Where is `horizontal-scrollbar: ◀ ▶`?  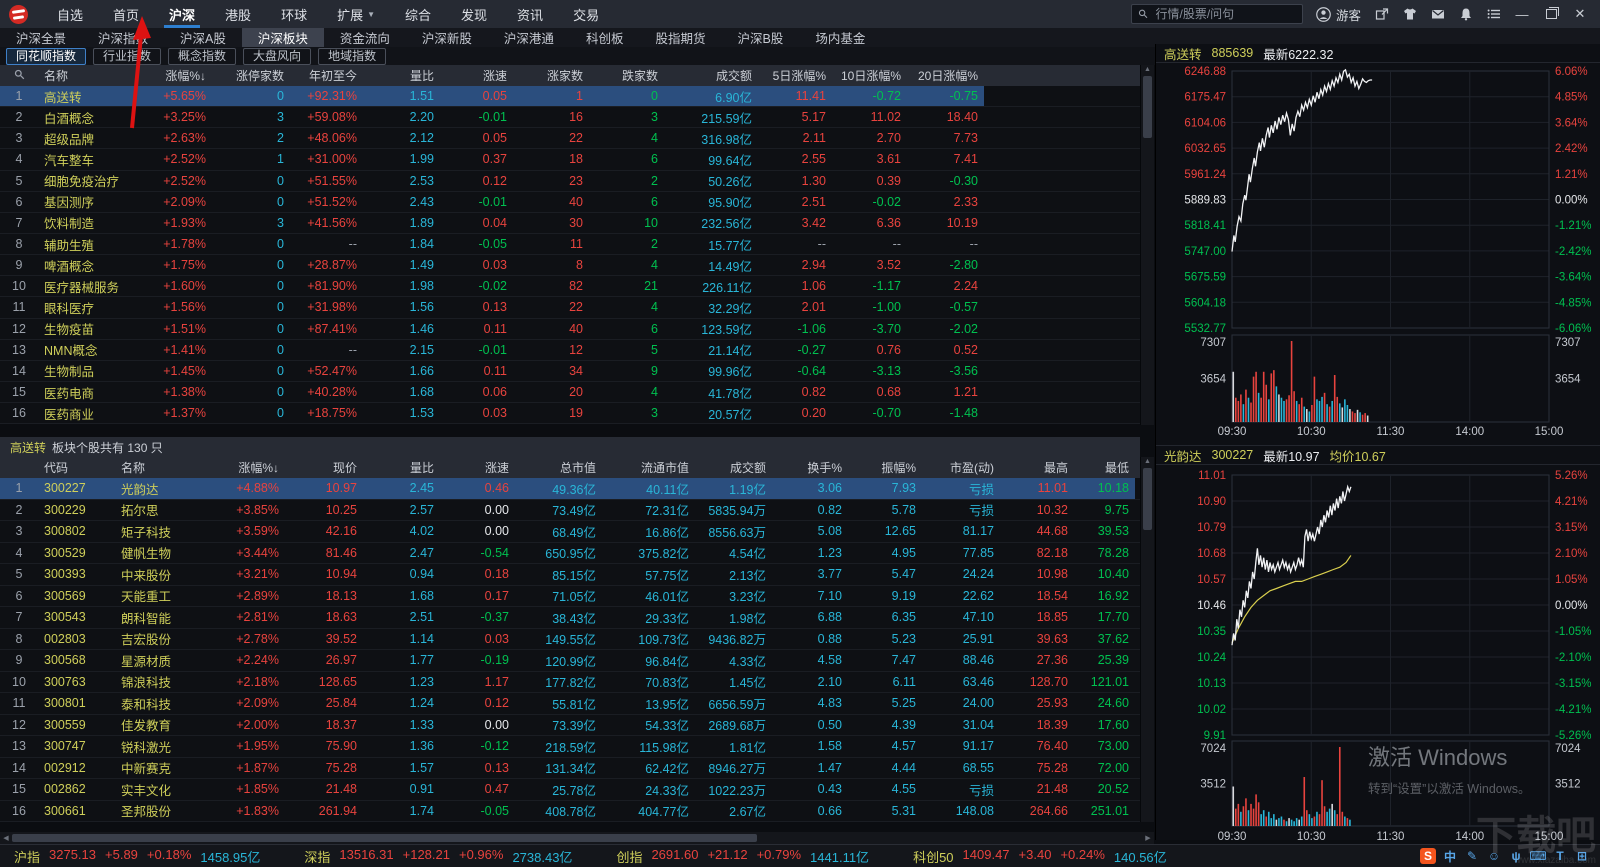 horizontal-scrollbar: ◀ ▶ is located at coordinates (577, 838).